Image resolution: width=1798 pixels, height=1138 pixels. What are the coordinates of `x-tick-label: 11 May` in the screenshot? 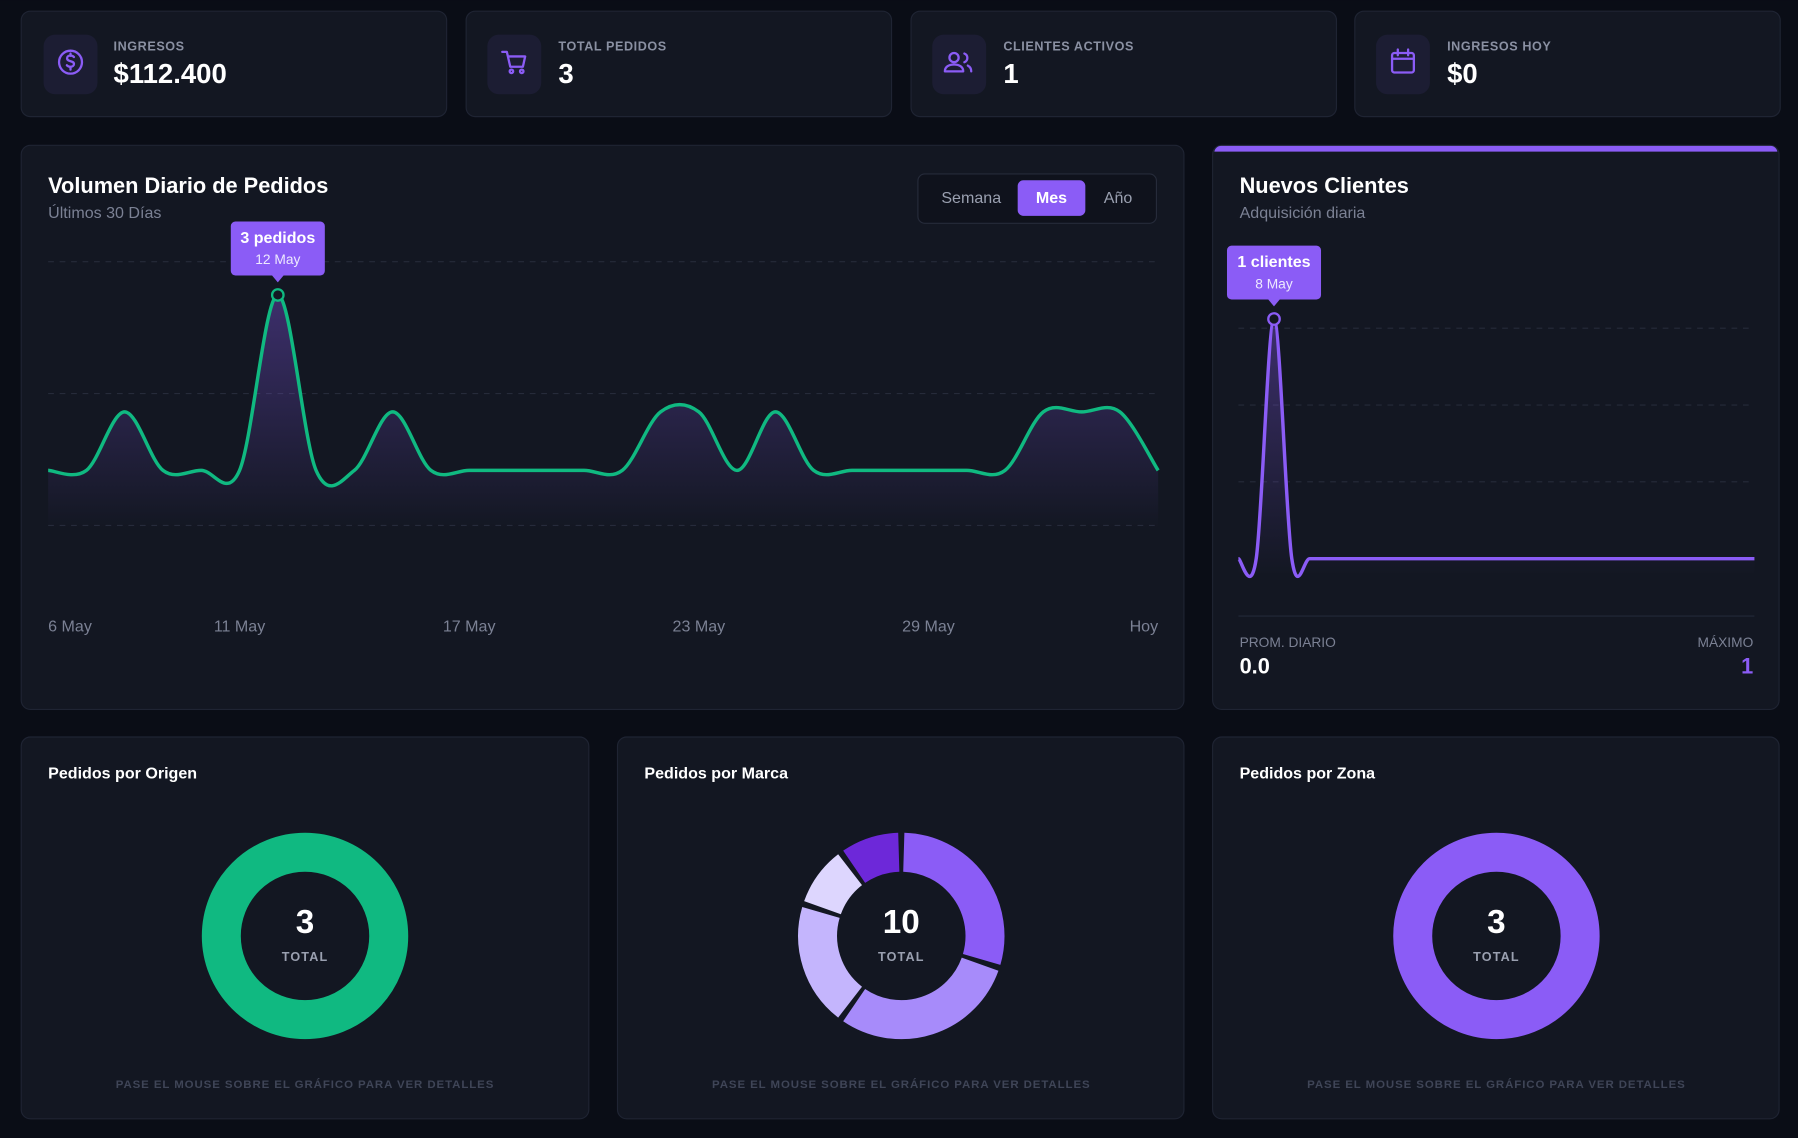 It's located at (239, 627).